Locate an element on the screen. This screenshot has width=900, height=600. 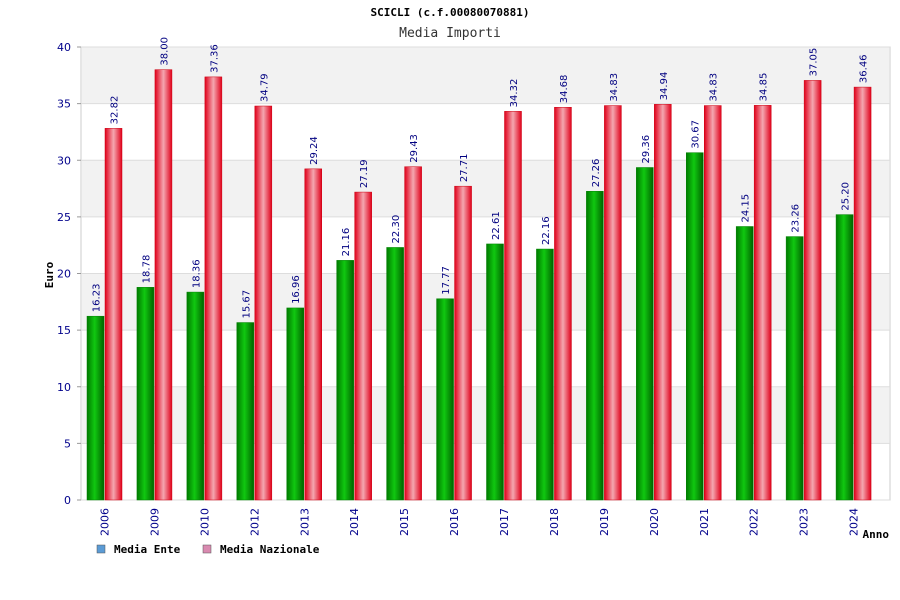
y-tick-label: 5 is located at coordinates (67, 443).